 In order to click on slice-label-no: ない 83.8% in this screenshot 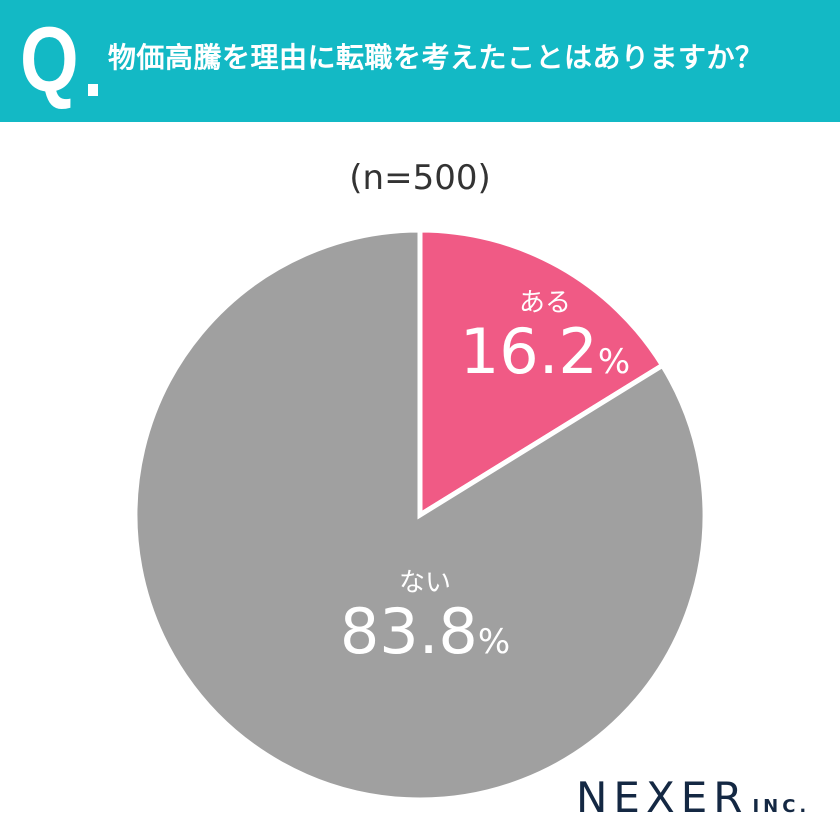, I will do `click(425, 618)`.